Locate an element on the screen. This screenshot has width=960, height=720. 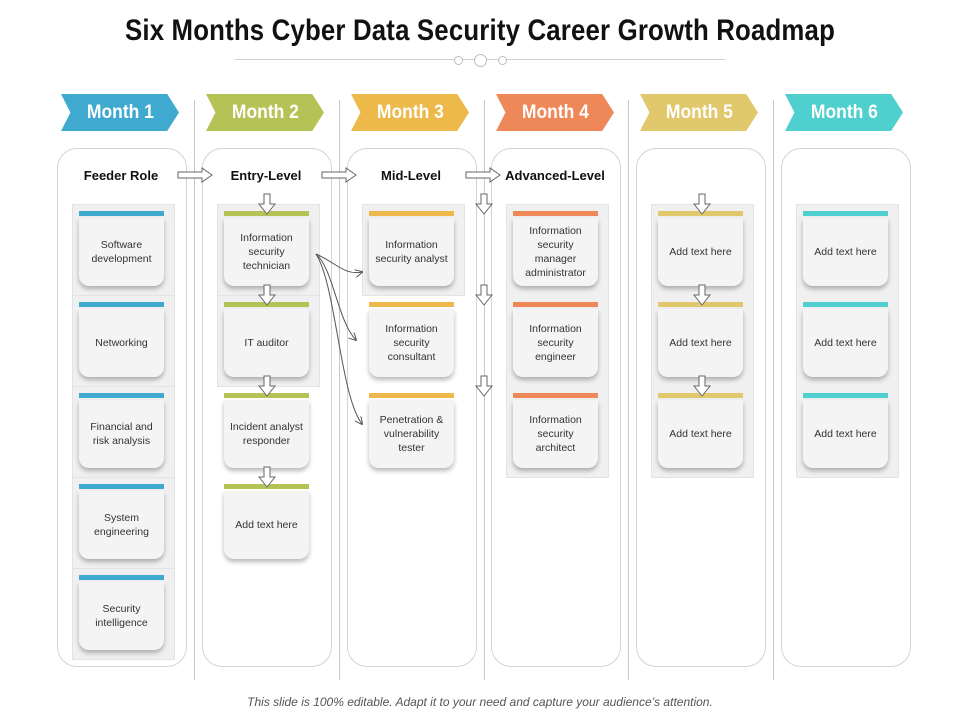
card-security-intelligence: Security intelligence is located at coordinates (121, 616).